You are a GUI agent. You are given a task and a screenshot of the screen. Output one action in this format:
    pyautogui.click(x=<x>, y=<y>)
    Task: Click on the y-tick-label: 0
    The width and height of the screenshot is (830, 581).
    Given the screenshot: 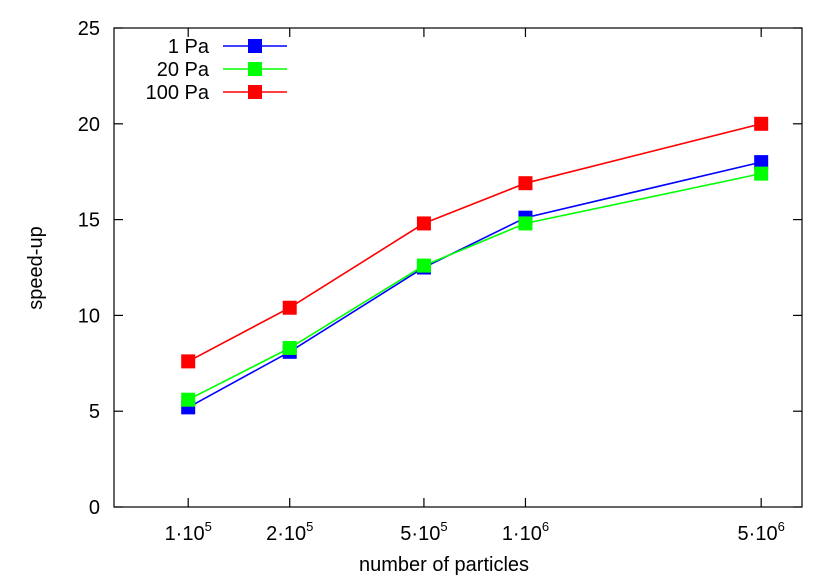 What is the action you would take?
    pyautogui.click(x=94, y=508)
    